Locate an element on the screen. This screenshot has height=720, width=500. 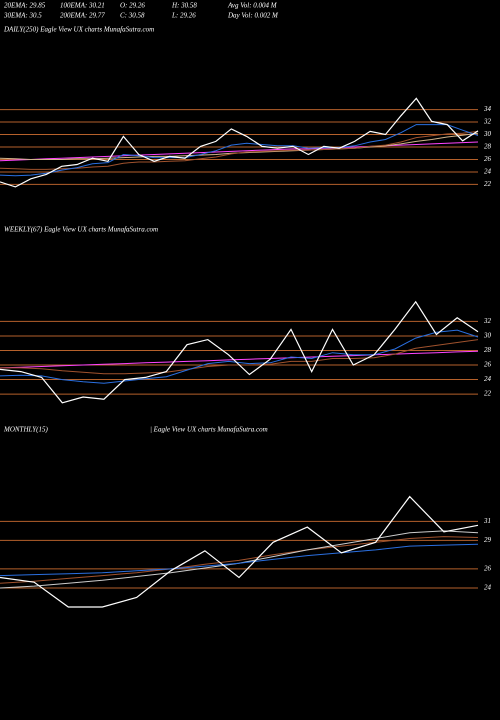
header-stat: H: 30.58 is located at coordinates (184, 6).